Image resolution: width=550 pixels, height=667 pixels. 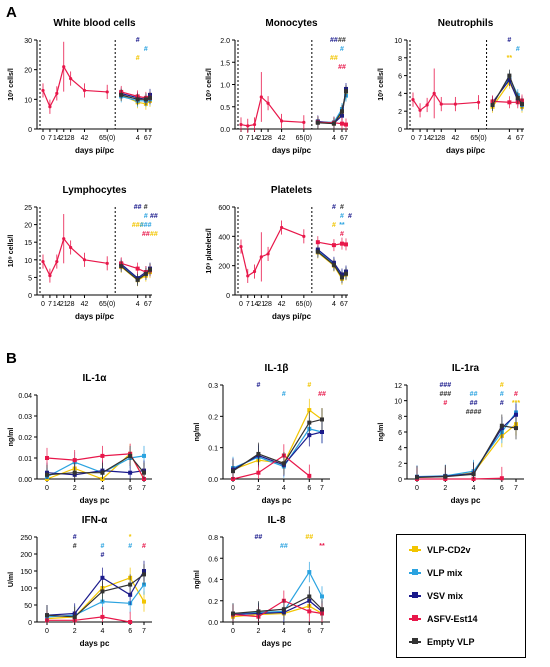 I want to click on y-tick-label: 1.5, so click(x=225, y=63).